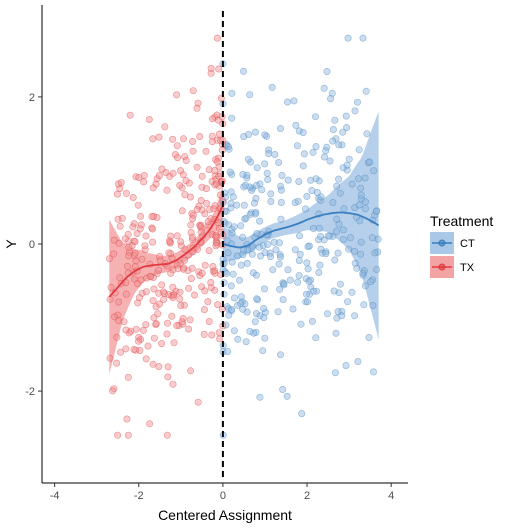 The width and height of the screenshot is (510, 529). Describe the element at coordinates (452, 255) in the screenshot. I see `legend-entries: CT TX` at that location.